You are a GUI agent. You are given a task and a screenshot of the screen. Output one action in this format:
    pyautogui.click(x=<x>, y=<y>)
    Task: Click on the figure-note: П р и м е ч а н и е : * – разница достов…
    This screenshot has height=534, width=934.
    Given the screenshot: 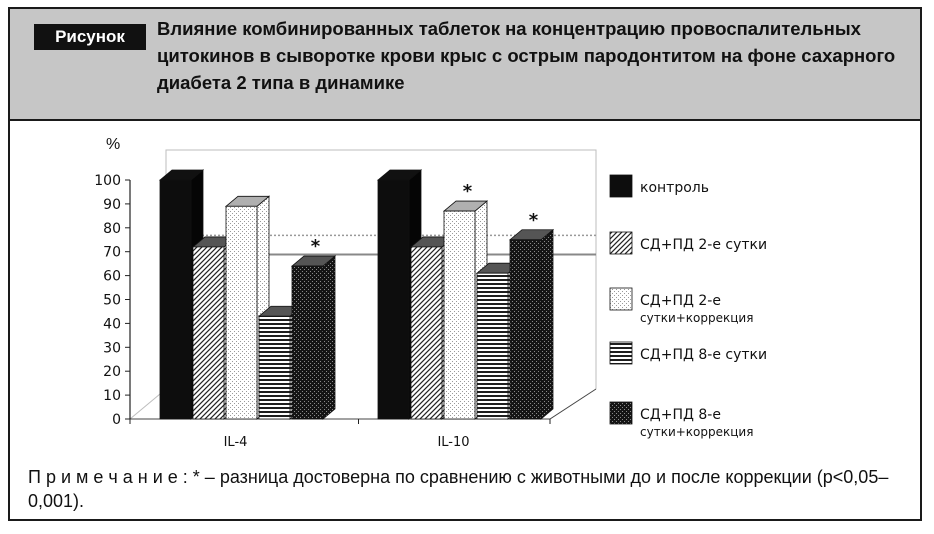 What is the action you would take?
    pyautogui.click(x=468, y=489)
    